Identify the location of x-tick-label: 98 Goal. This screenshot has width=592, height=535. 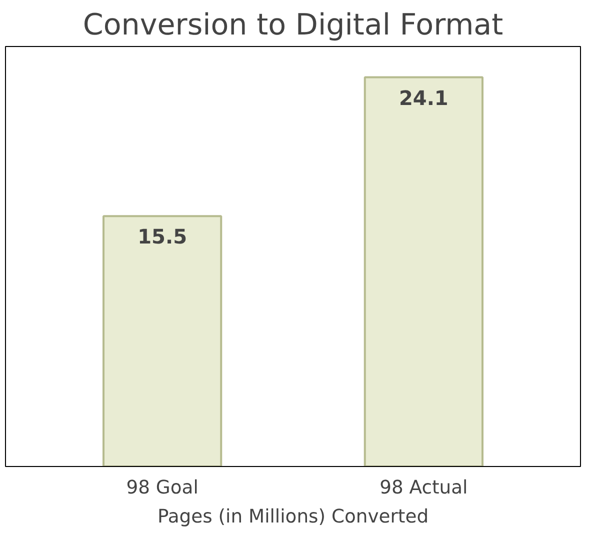
(162, 488).